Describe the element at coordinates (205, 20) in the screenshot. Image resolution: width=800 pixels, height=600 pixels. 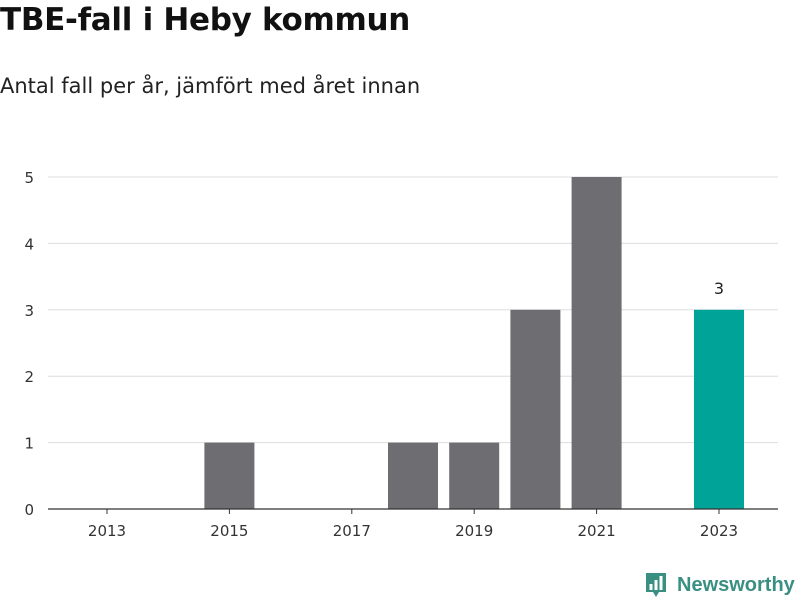
I see `chart-title: TBE-fall i Heby kommun` at that location.